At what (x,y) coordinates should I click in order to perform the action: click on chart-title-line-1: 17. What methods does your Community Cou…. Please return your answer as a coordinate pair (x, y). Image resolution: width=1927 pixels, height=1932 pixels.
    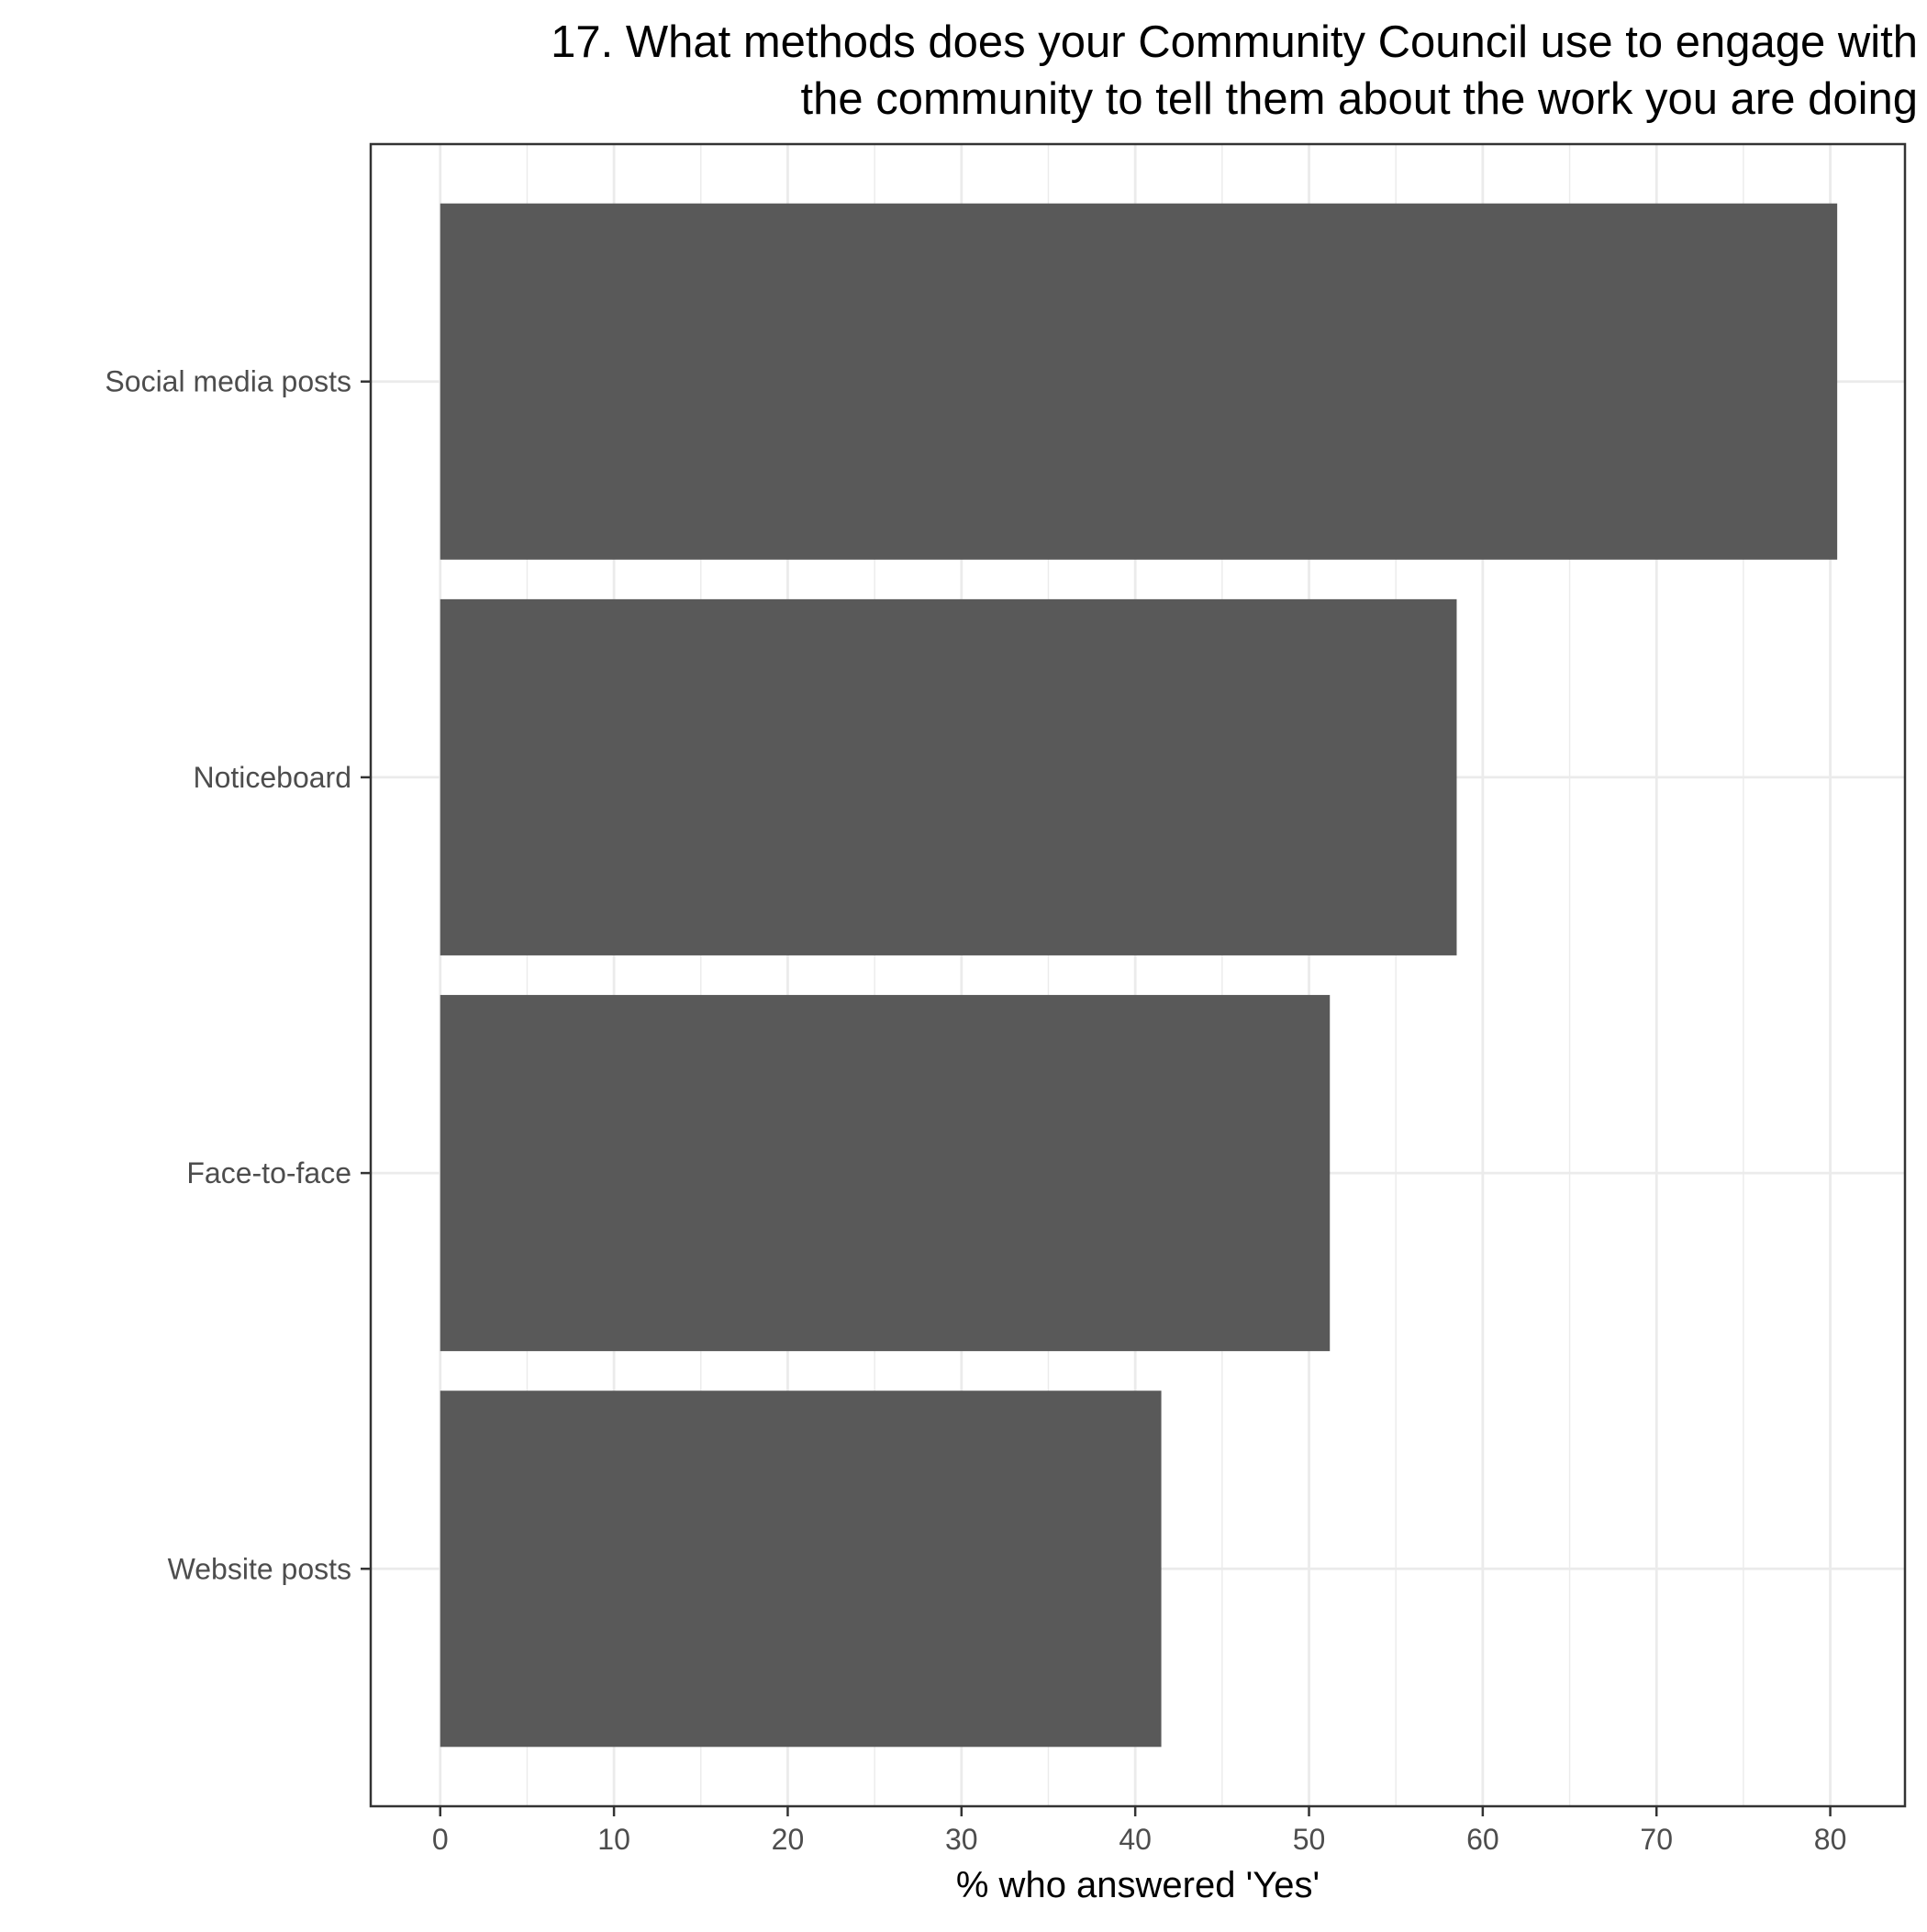
    Looking at the image, I should click on (1234, 42).